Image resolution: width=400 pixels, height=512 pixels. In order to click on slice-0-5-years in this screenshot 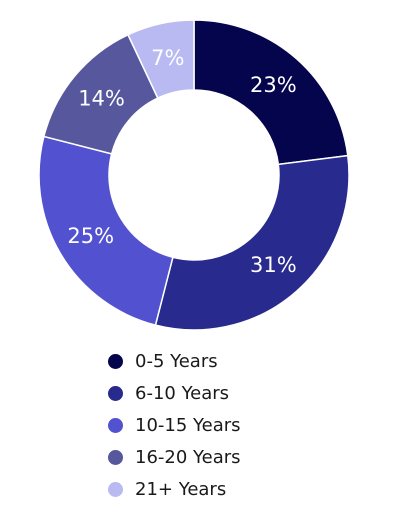, I will do `click(271, 92)`.